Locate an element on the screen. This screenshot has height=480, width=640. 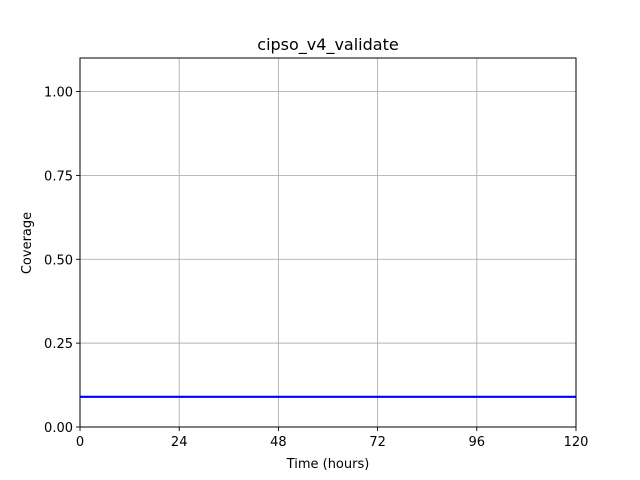
x-tick-label: 120 is located at coordinates (576, 442).